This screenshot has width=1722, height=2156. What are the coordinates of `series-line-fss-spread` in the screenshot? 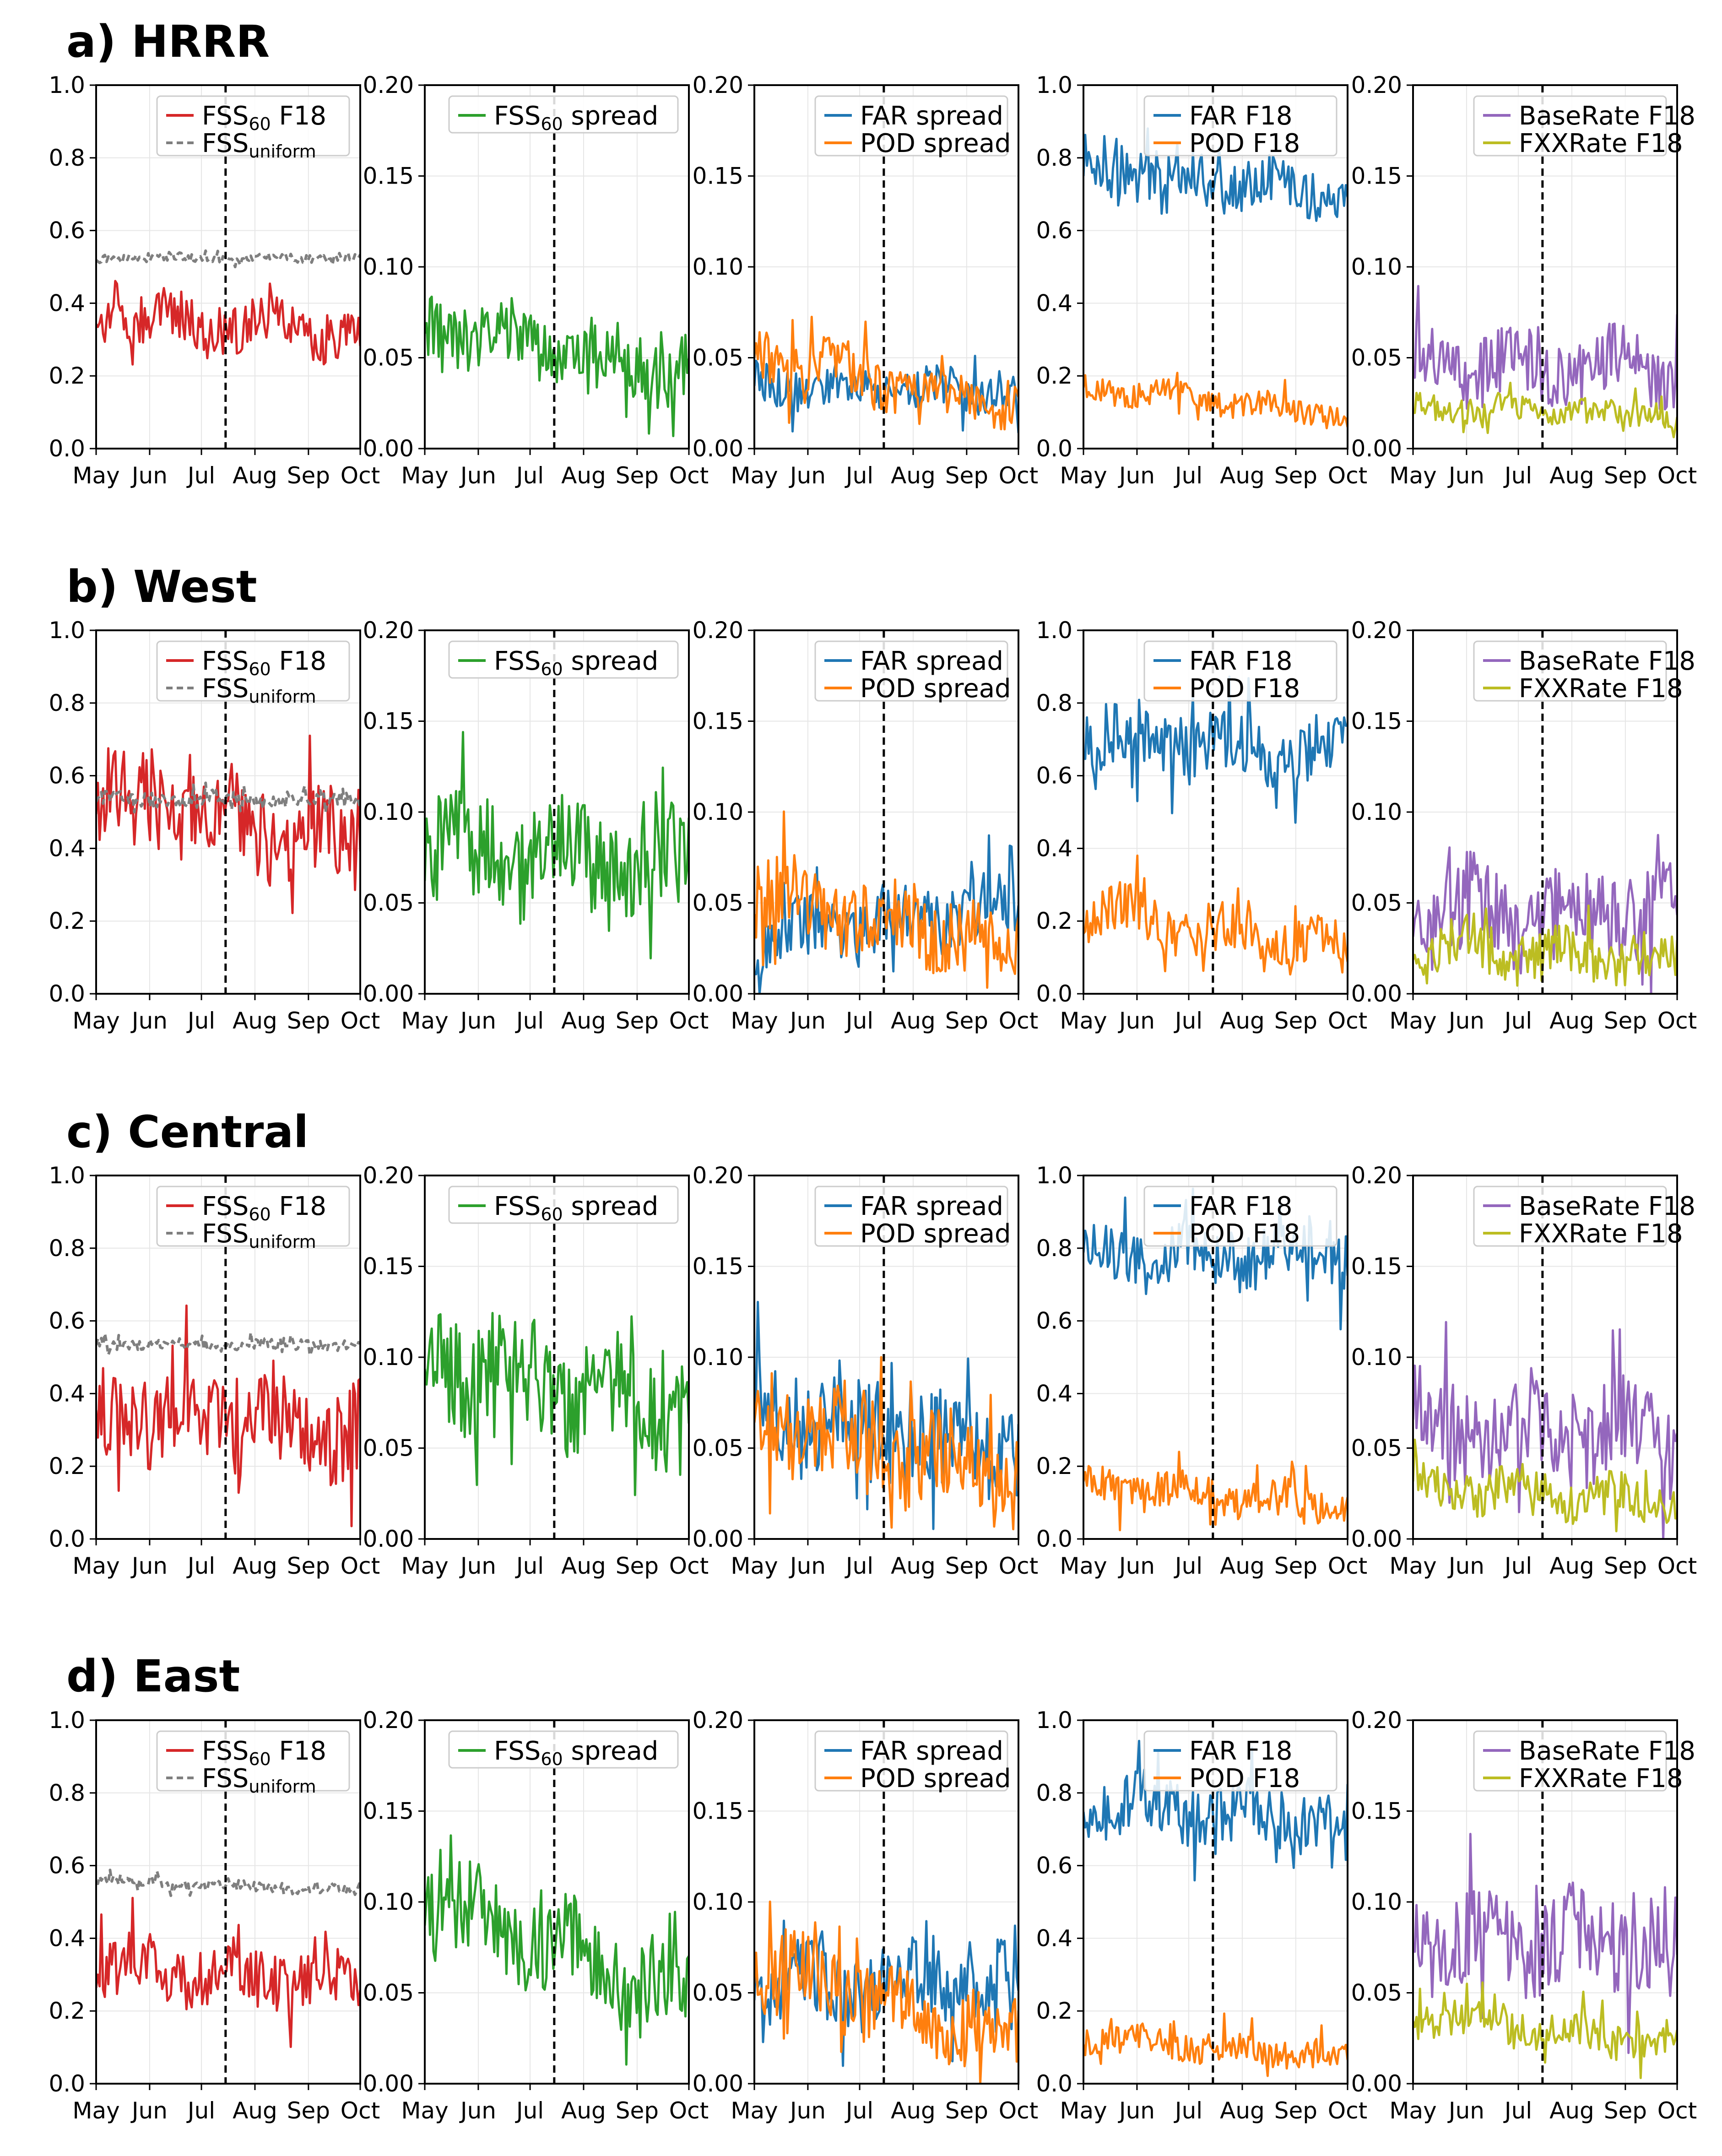 It's located at (557, 1950).